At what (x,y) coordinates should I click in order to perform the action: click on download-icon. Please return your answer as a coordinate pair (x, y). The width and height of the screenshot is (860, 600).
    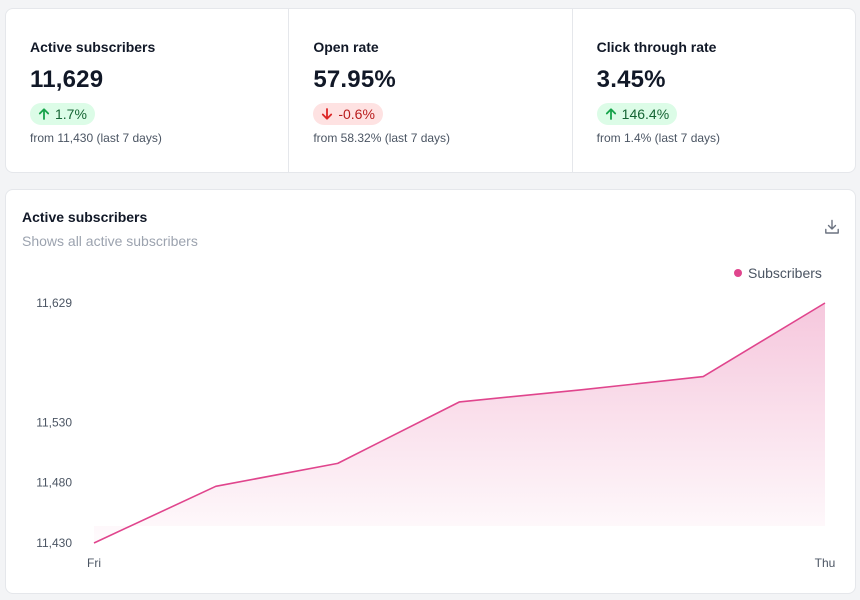
    Looking at the image, I should click on (832, 226).